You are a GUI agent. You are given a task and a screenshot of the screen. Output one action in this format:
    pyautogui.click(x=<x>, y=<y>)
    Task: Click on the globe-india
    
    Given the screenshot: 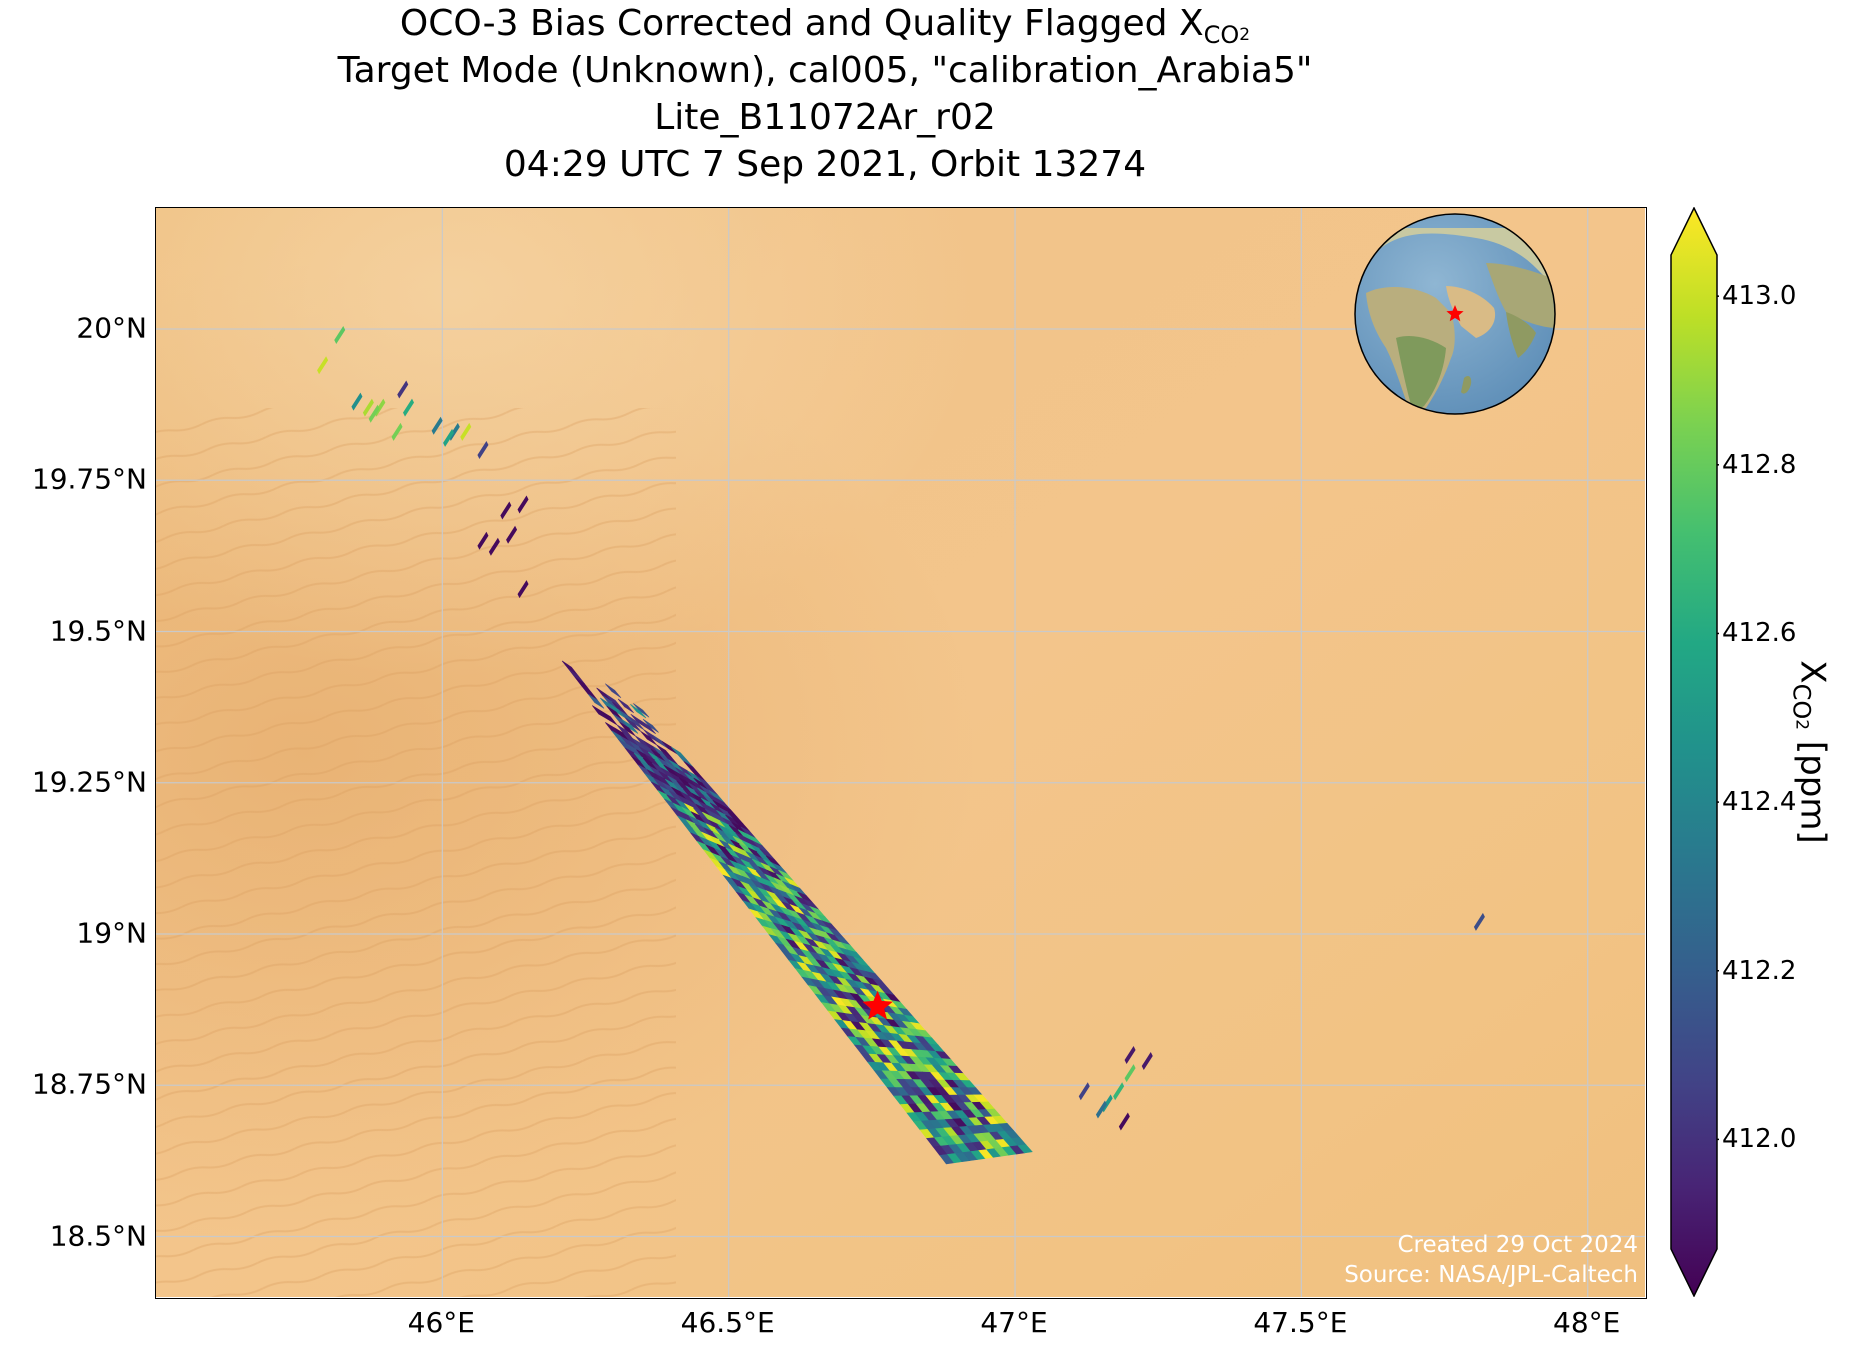 What is the action you would take?
    pyautogui.click(x=1521, y=335)
    